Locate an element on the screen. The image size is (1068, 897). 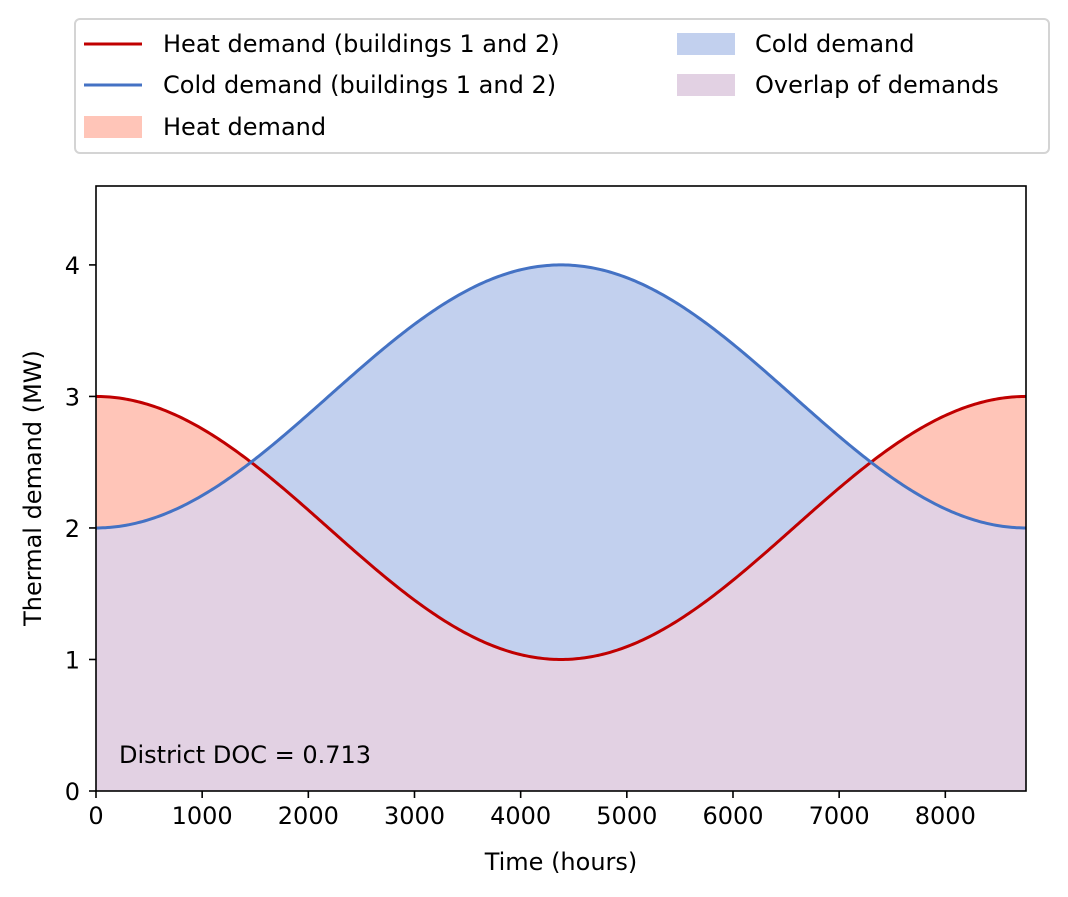
legend-swatch-heat-fill is located at coordinates (113, 127).